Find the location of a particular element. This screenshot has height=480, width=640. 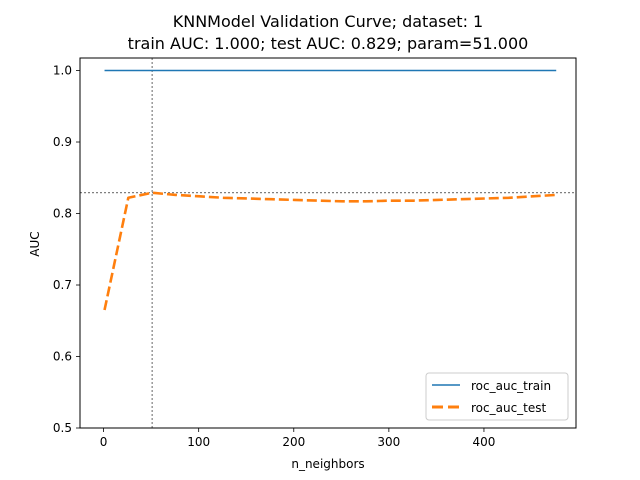

legend: roc_auc_train roc_auc_test is located at coordinates (497, 396).